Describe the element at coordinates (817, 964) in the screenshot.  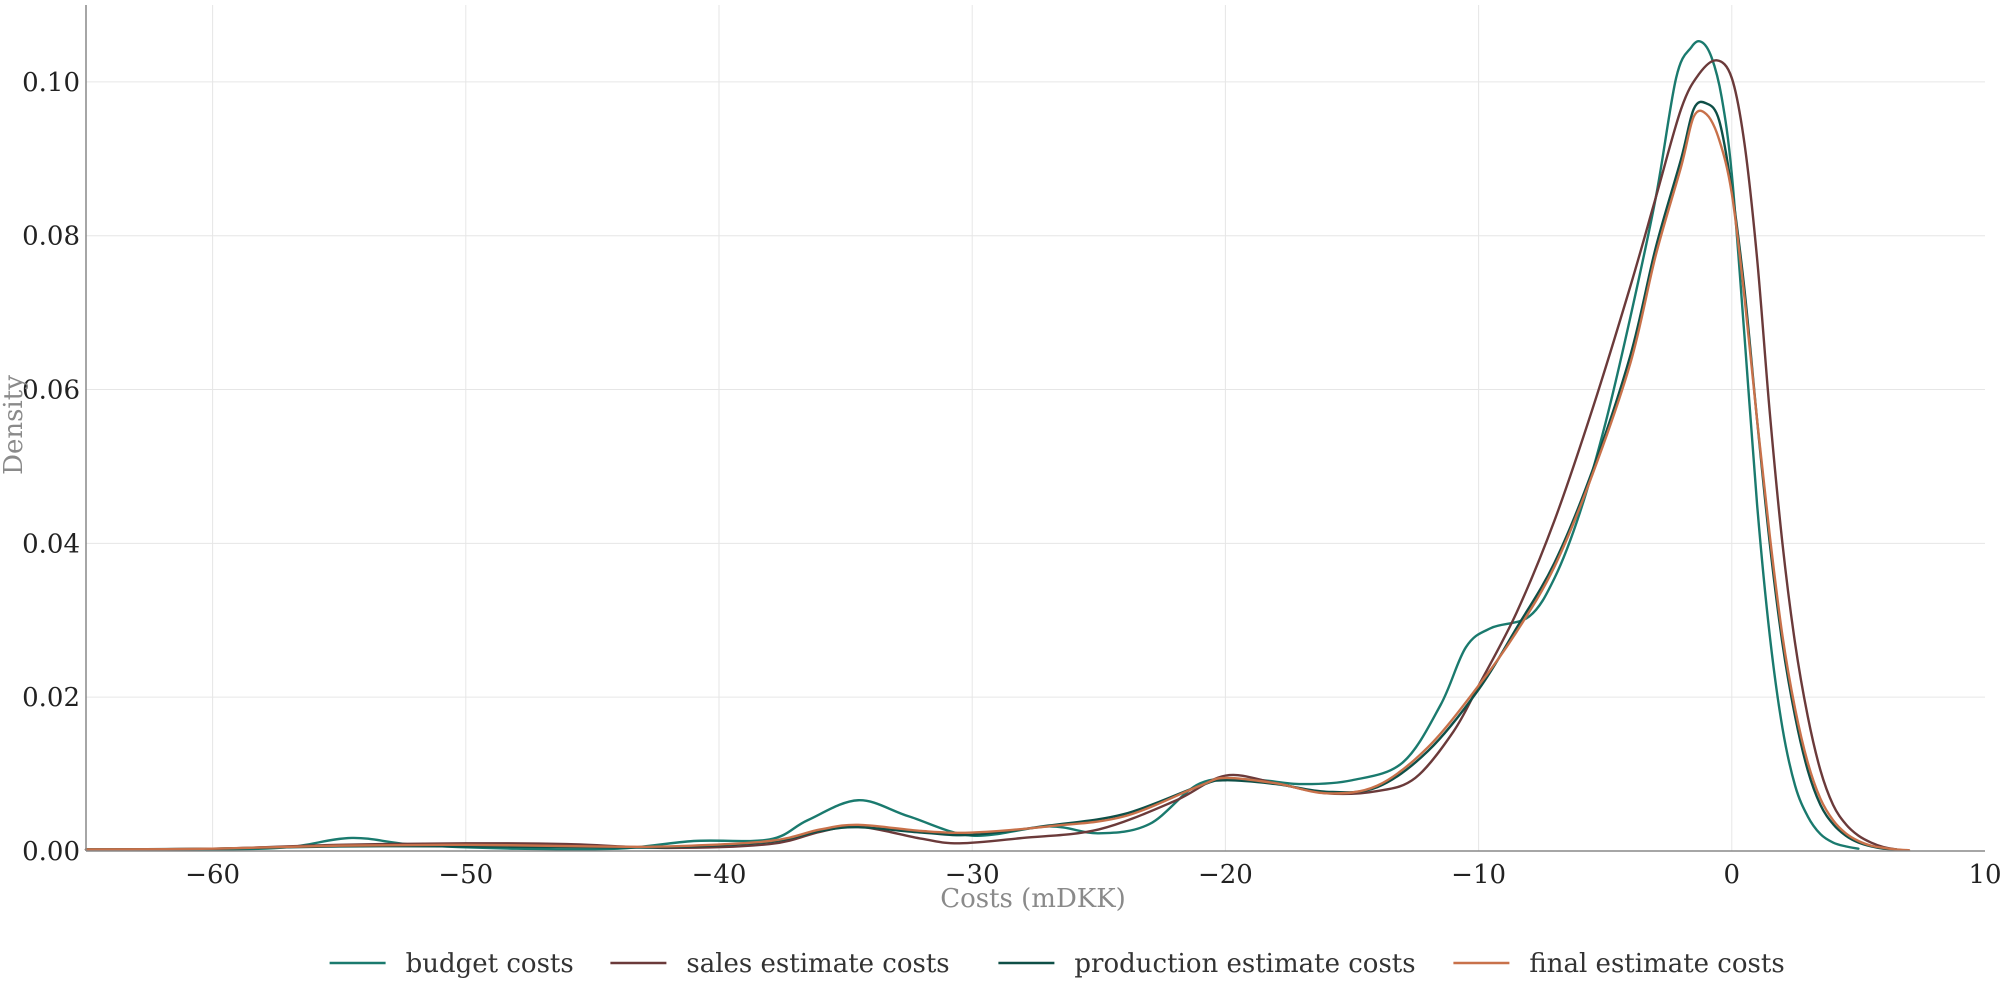
I see `legend-label: sales estimate costs` at that location.